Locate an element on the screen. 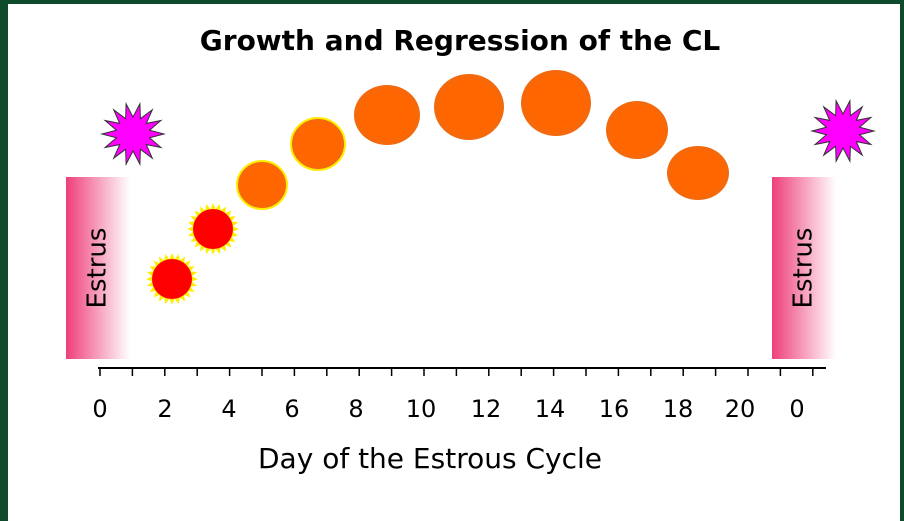  tick-label: 10 is located at coordinates (421, 409).